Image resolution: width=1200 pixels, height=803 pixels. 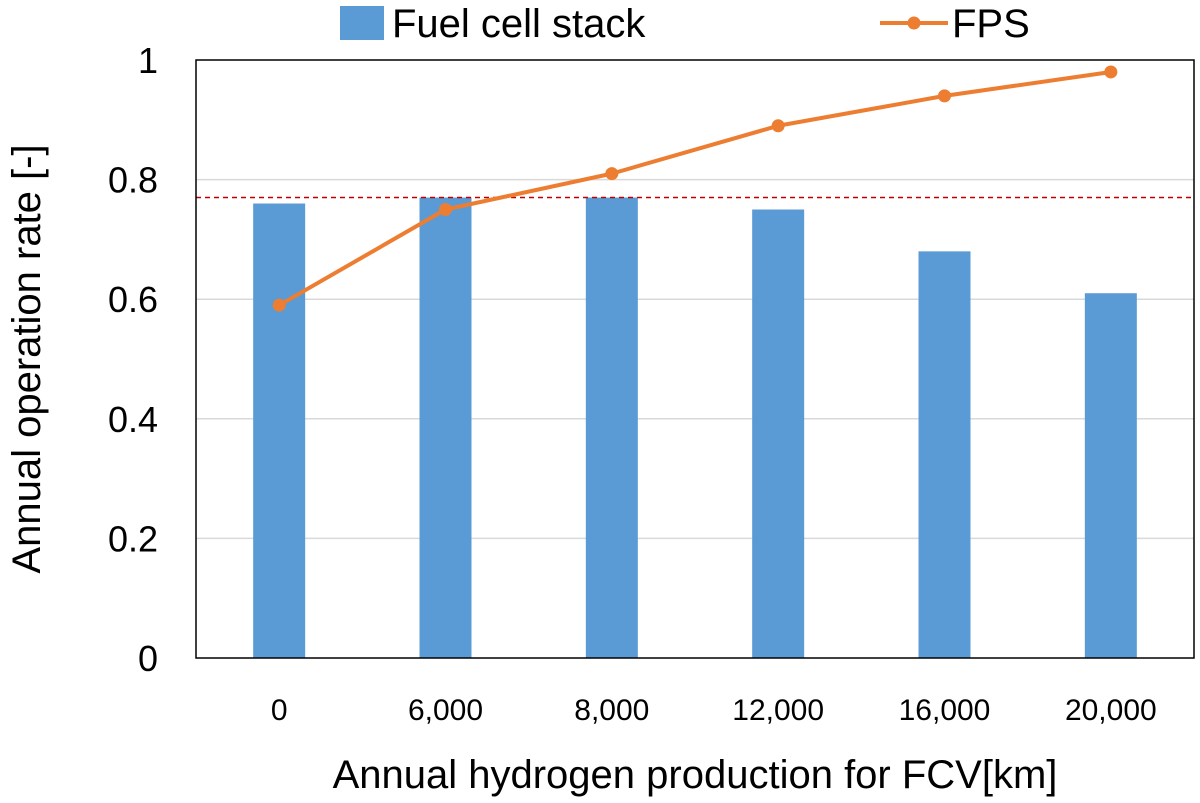 I want to click on x-axis-title: Annual hydrogen production for FCV[km], so click(x=695, y=775).